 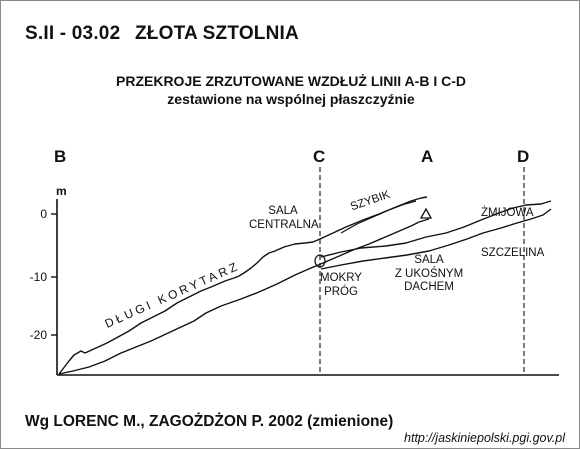 What do you see at coordinates (341, 291) in the screenshot?
I see `label-line: PRÓG` at bounding box center [341, 291].